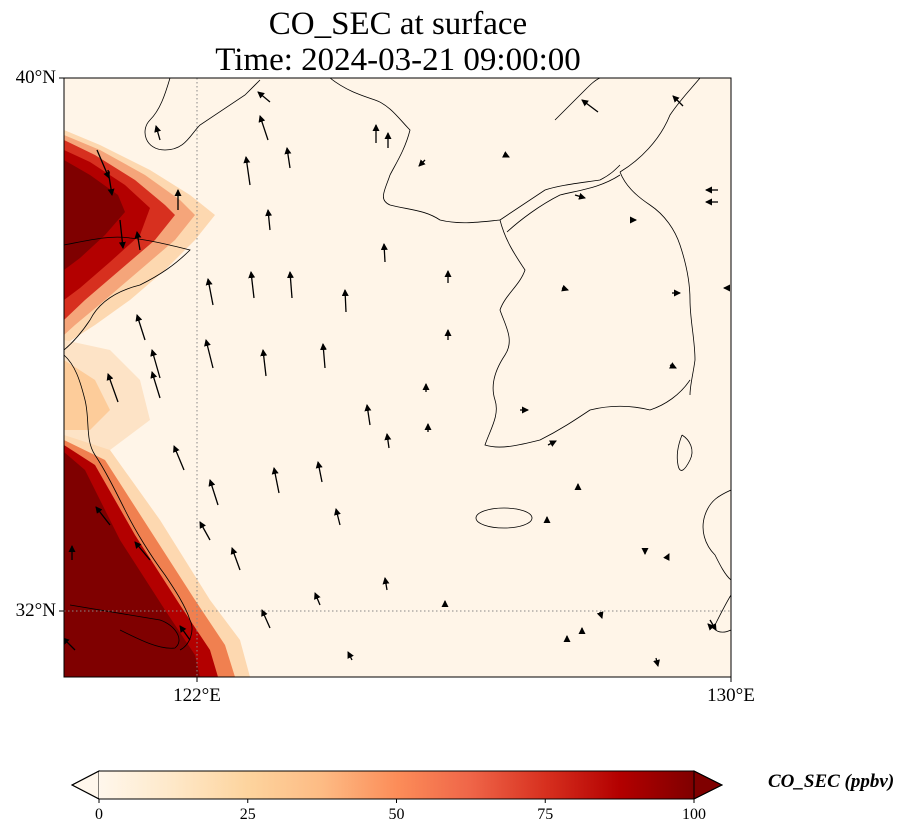 The image size is (916, 836). Describe the element at coordinates (247, 814) in the screenshot. I see `colorbar-tick-label: 25` at that location.